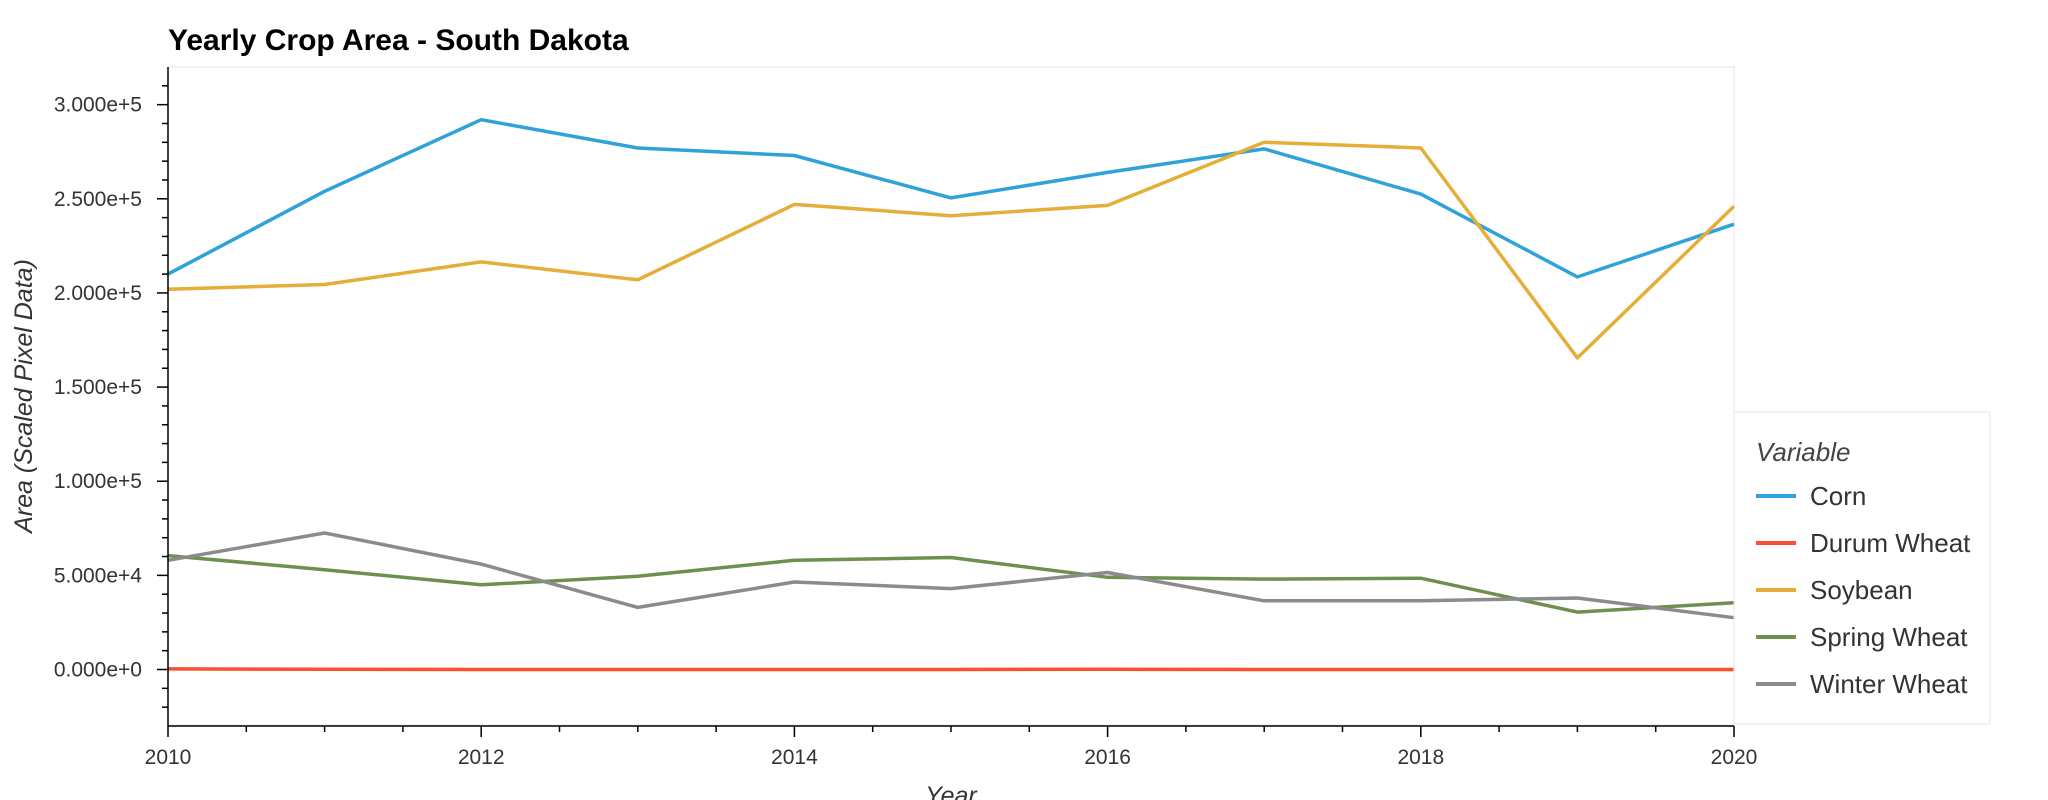 This screenshot has width=2048, height=800. I want to click on legend-item: Corn, so click(1811, 496).